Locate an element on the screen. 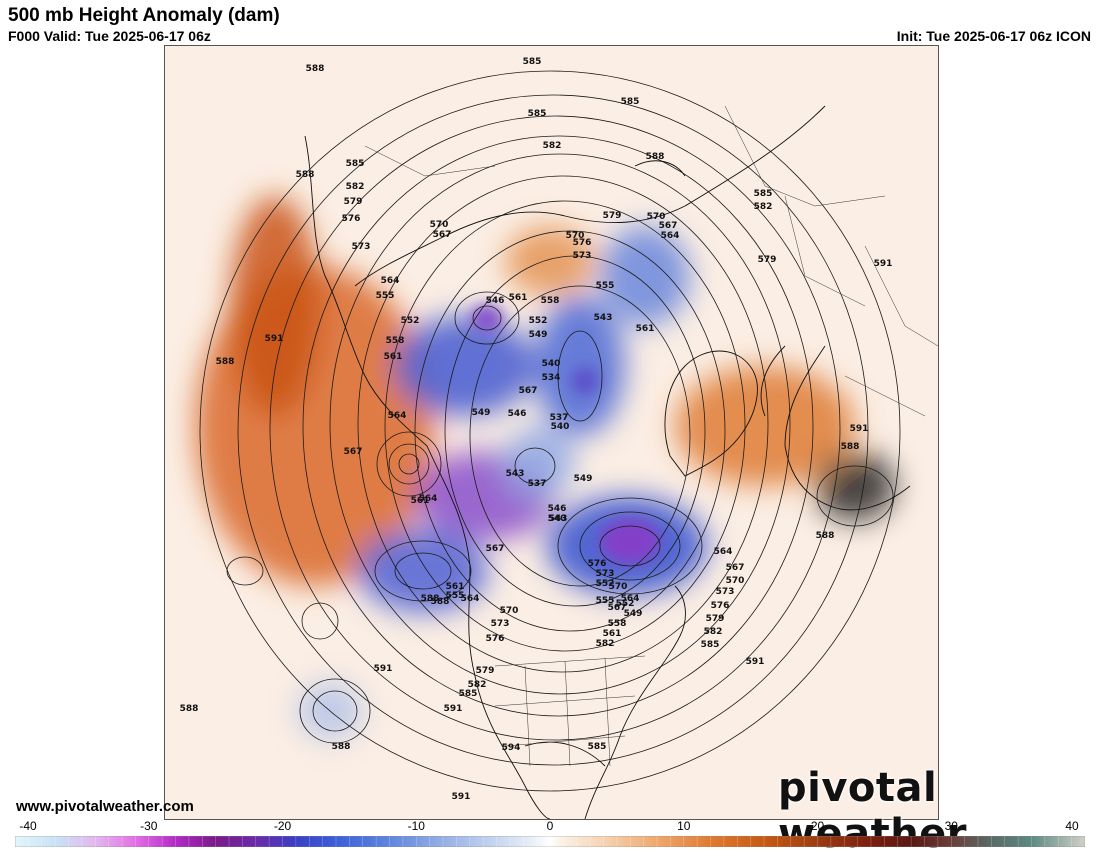 This screenshot has width=1100, height=857. anomaly-neg-east-siberia is located at coordinates (465, 366).